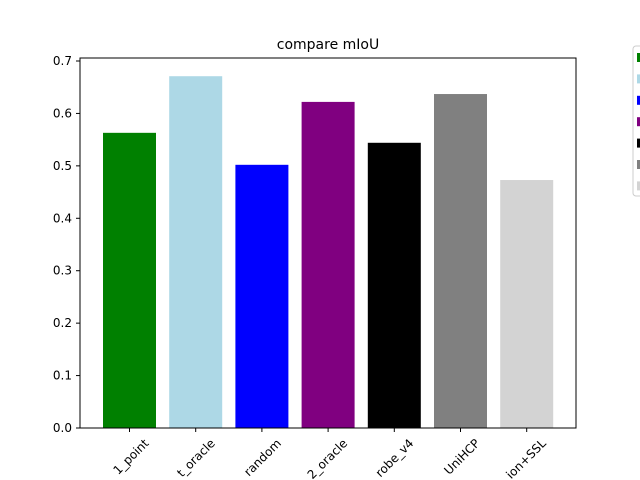 The height and width of the screenshot is (480, 640). I want to click on x-tick-label: ion+SSL, so click(526, 458).